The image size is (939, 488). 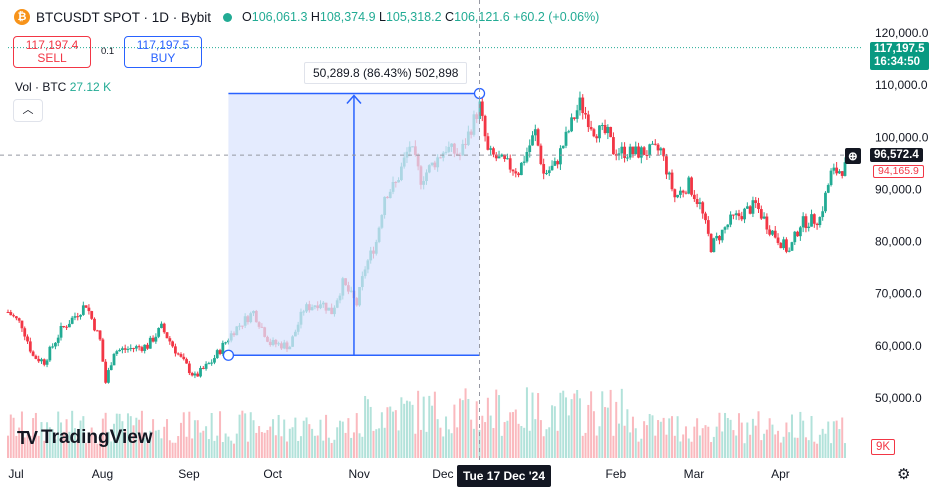 What do you see at coordinates (85, 438) in the screenshot?
I see `tradingview-logo: TV TradingView` at bounding box center [85, 438].